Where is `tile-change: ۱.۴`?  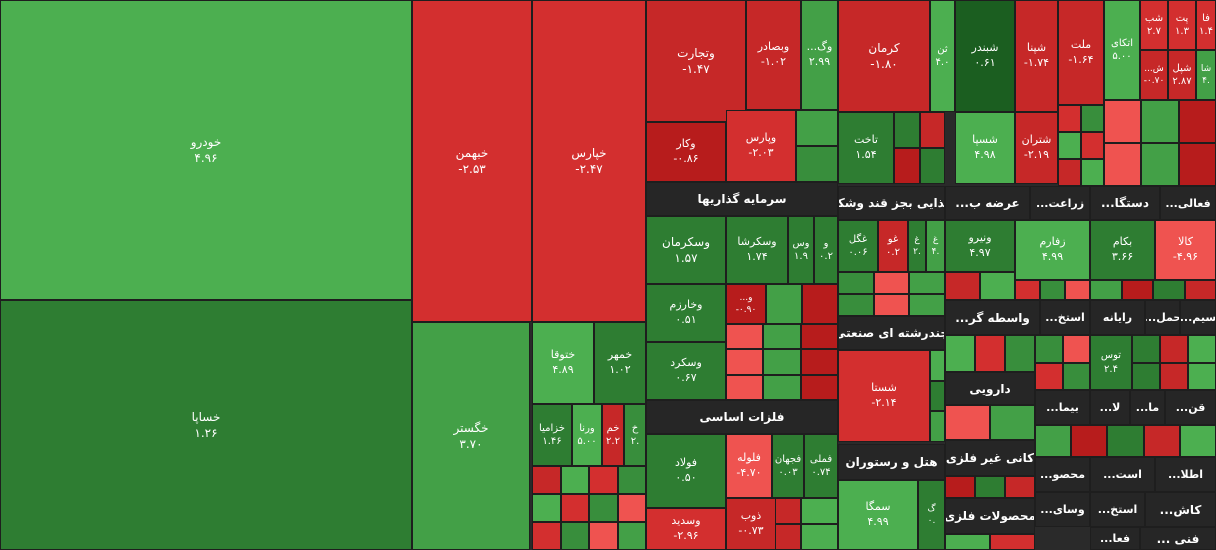
tile-change: ۱.۴ is located at coordinates (1206, 31).